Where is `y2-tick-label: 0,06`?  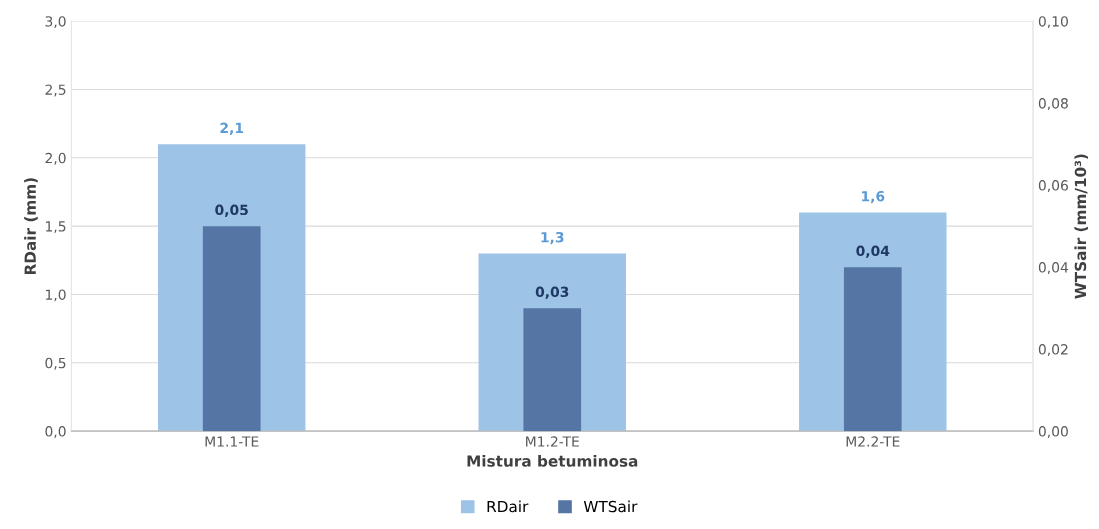
y2-tick-label: 0,06 is located at coordinates (1053, 186).